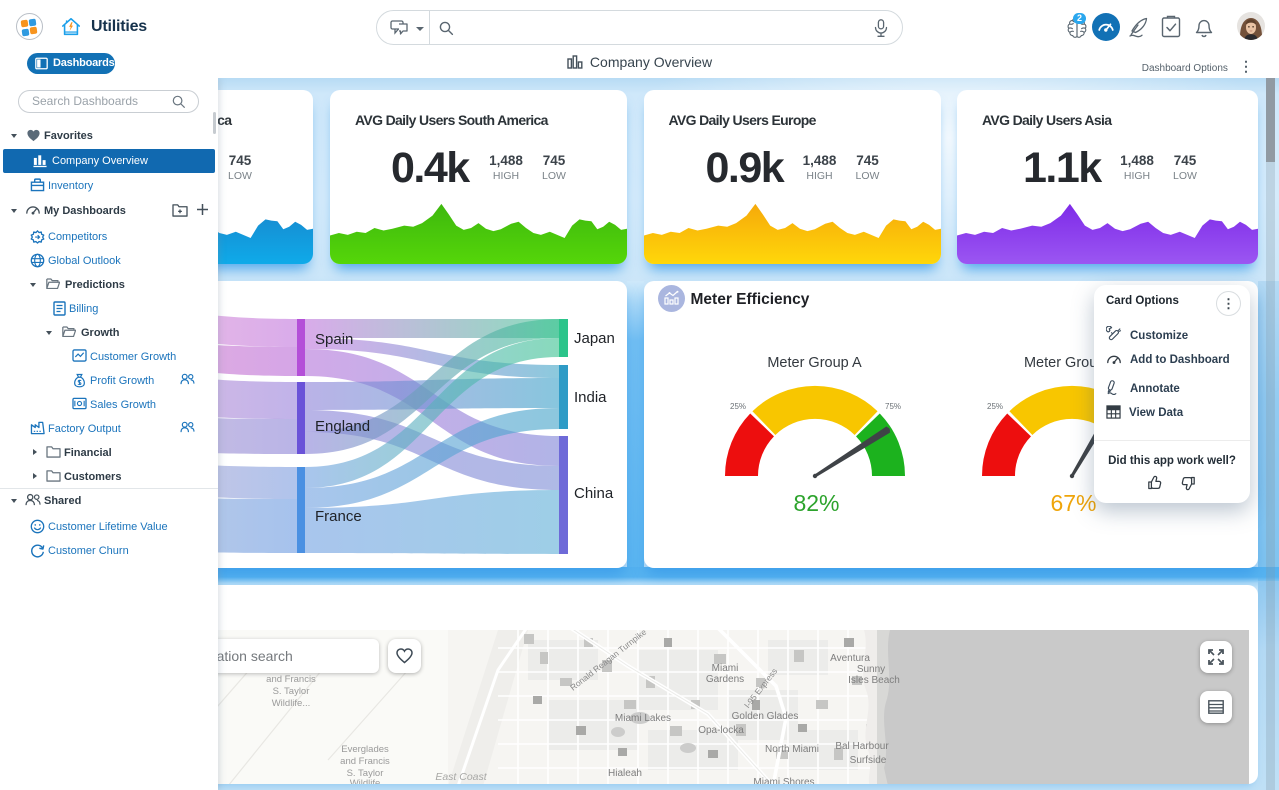  I want to click on svg-text: East Coast, so click(461, 777).